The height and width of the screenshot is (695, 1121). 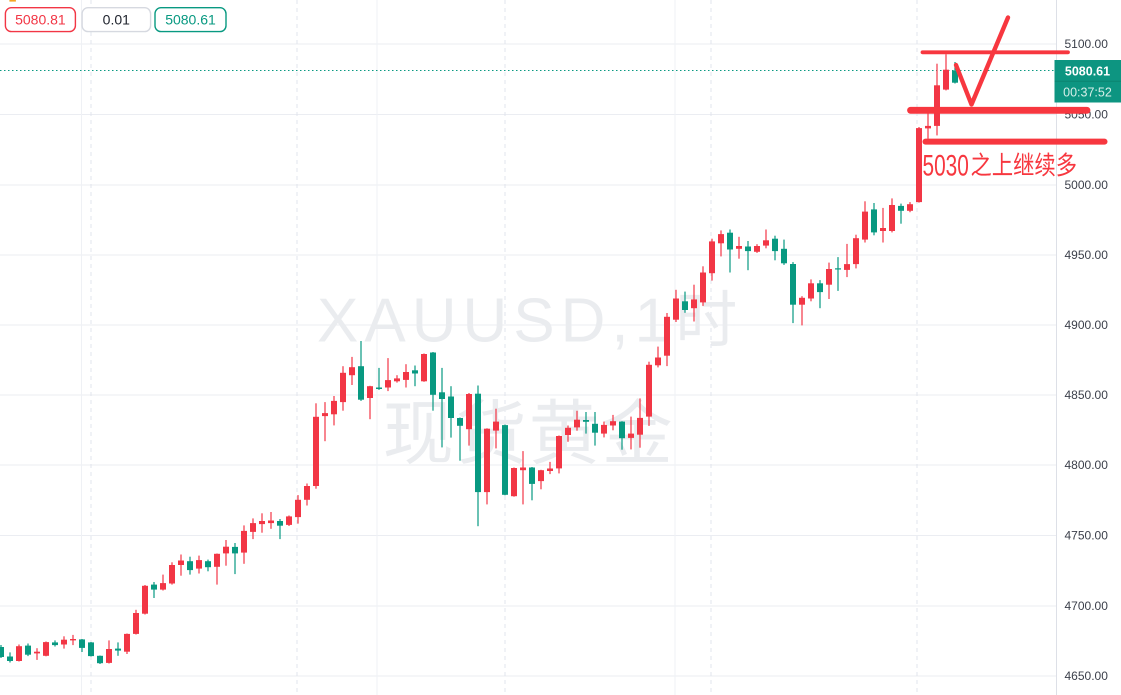 I want to click on svg-text: 4900.00, so click(x=1087, y=325).